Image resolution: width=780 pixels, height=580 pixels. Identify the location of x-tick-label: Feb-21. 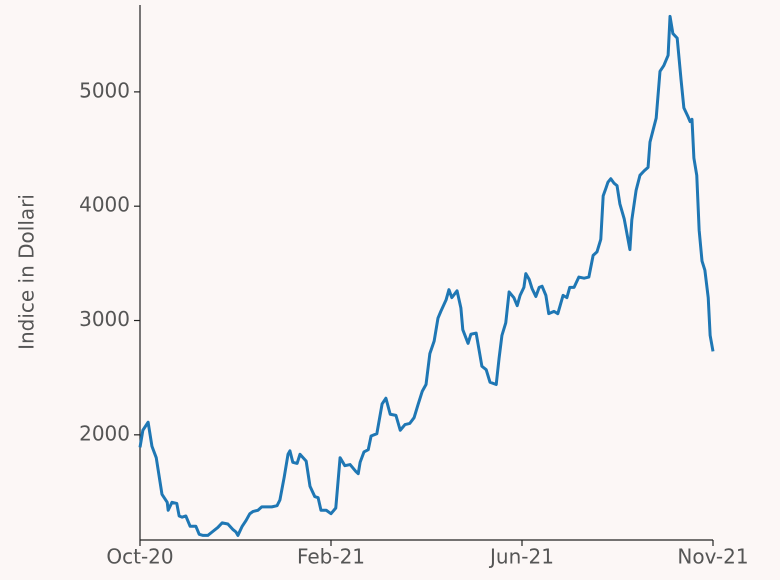
(331, 557).